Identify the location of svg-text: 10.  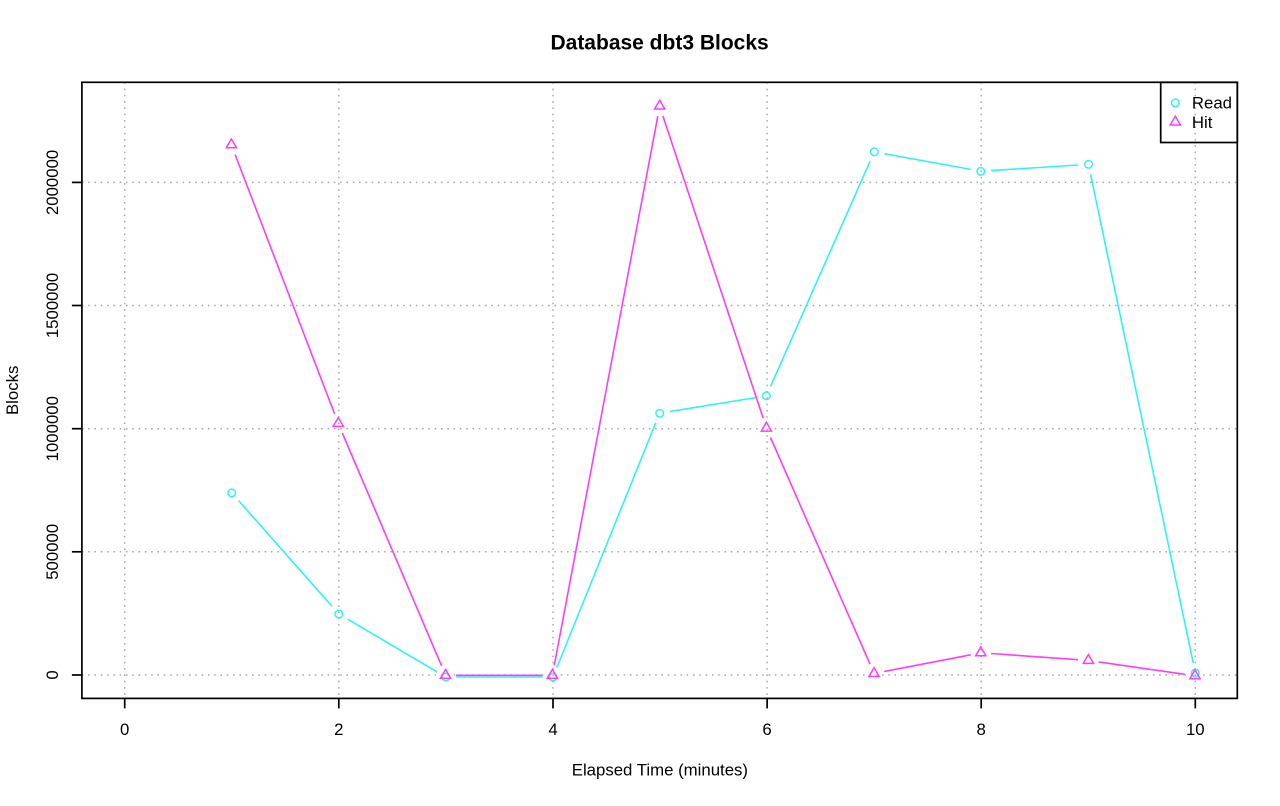
(1195, 729).